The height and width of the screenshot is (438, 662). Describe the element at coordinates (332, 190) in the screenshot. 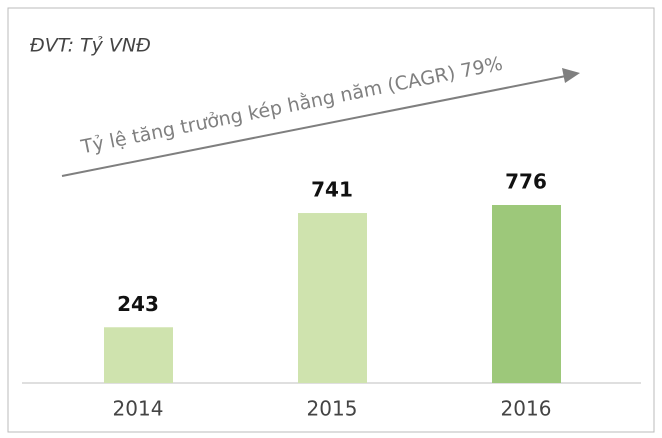

I see `value-label: 741` at that location.